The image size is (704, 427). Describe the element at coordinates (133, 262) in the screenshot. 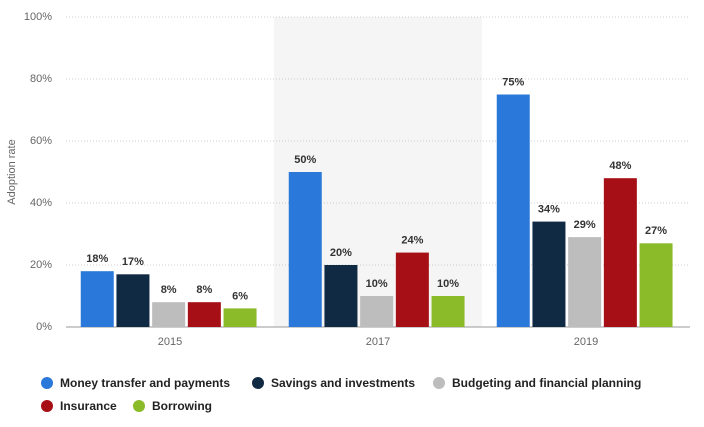

I see `value-label: 17%` at that location.